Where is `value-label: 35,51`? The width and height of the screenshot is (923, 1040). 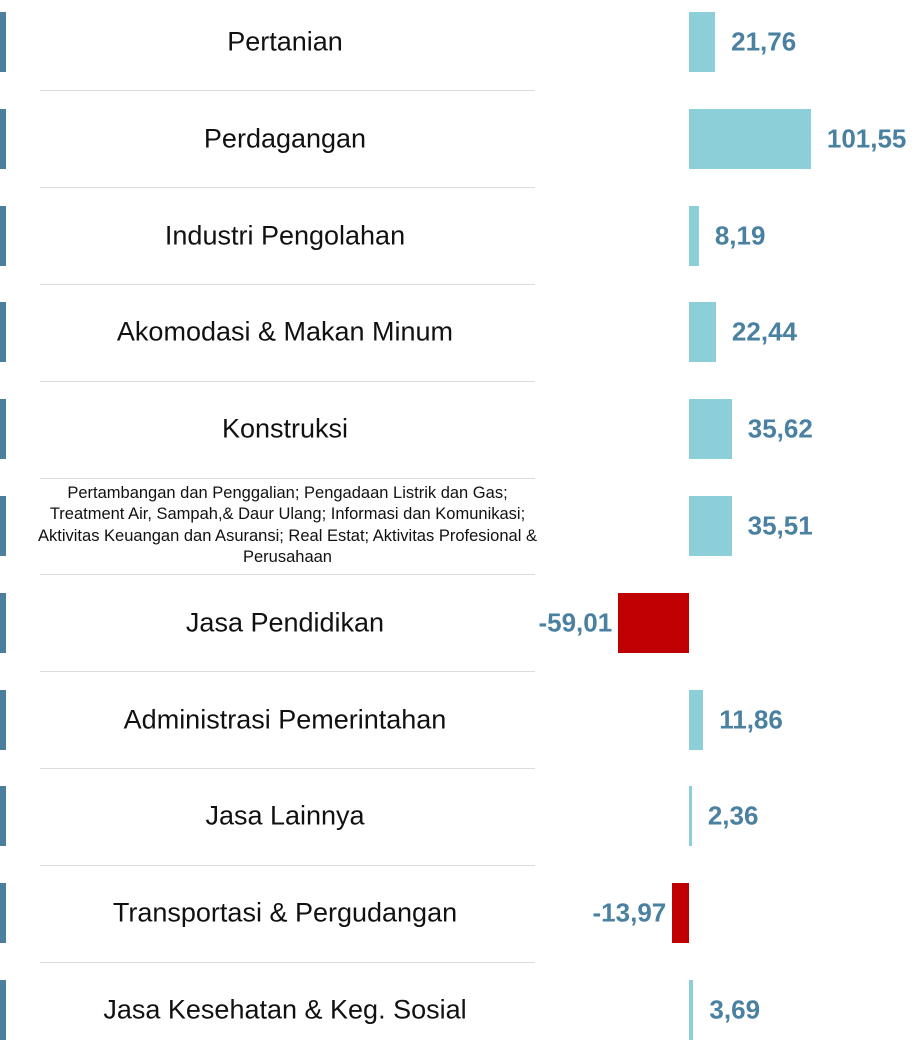
value-label: 35,51 is located at coordinates (780, 525).